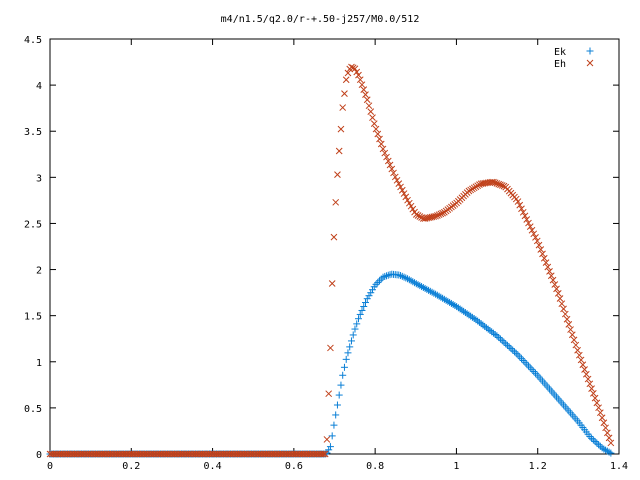 This screenshot has width=640, height=480. Describe the element at coordinates (375, 466) in the screenshot. I see `x-tick-label: 0.8` at that location.